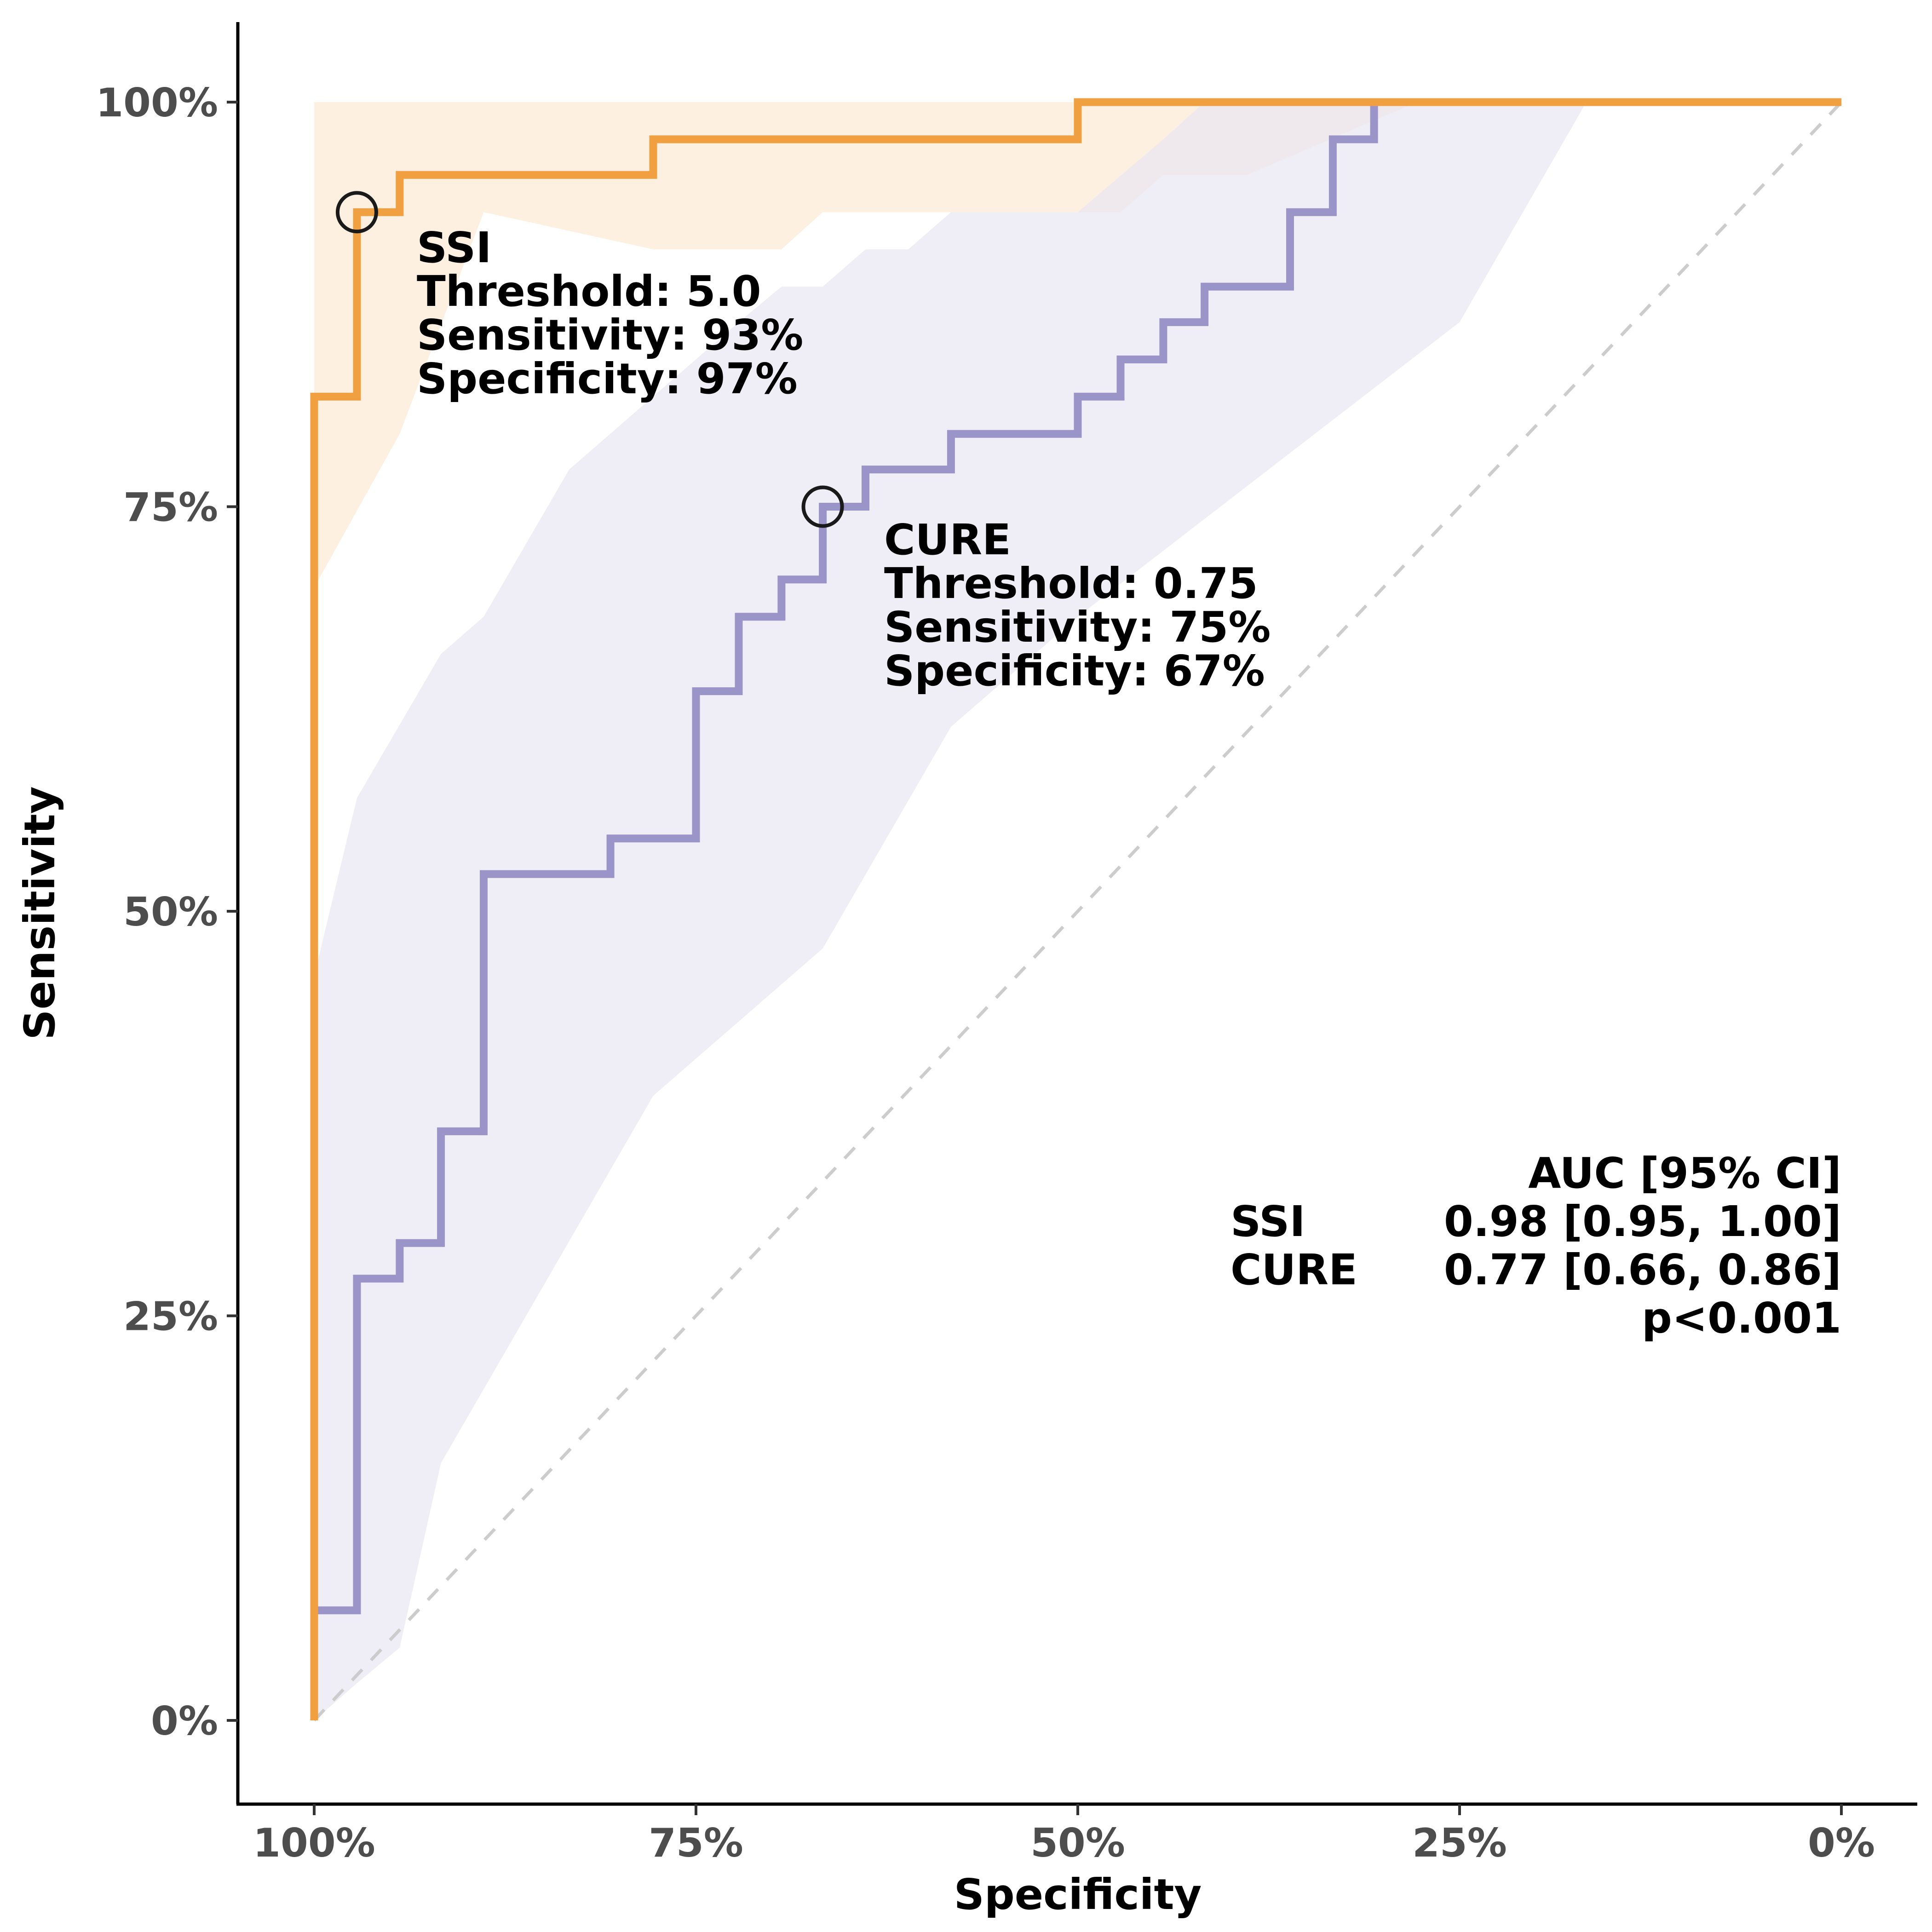  I want to click on ssi-sensitivity-label: Sensitivity: 93%, so click(610, 335).